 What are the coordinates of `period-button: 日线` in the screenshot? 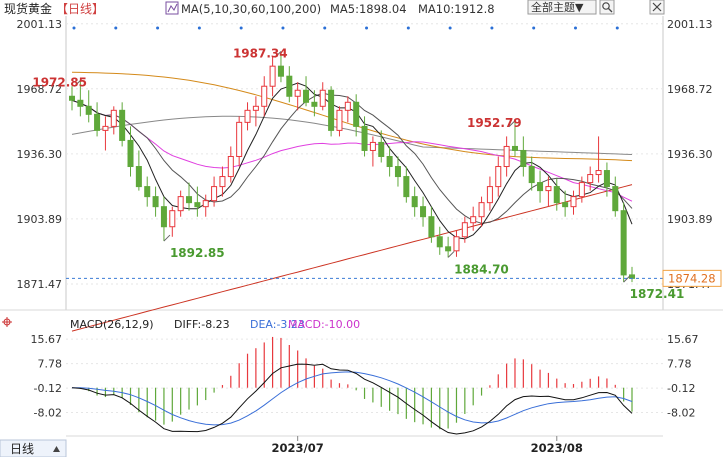 It's located at (33, 448).